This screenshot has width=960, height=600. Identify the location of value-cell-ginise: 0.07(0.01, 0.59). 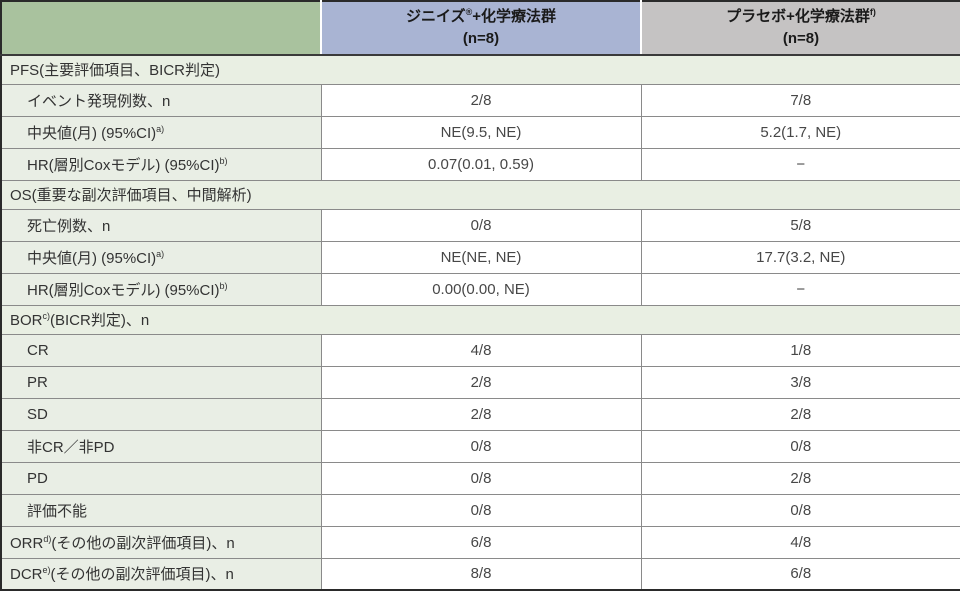
(481, 164).